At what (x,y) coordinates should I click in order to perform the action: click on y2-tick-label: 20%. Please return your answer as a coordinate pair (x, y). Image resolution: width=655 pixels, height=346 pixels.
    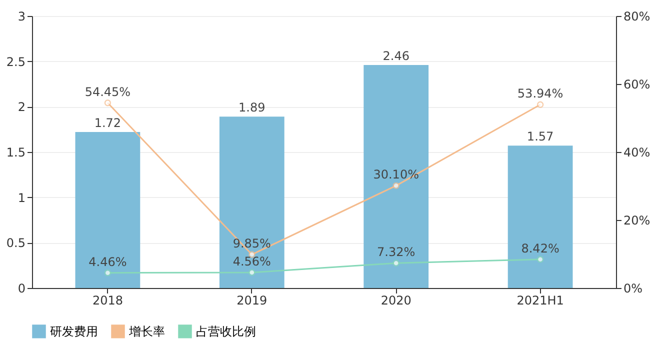
    Looking at the image, I should click on (637, 221).